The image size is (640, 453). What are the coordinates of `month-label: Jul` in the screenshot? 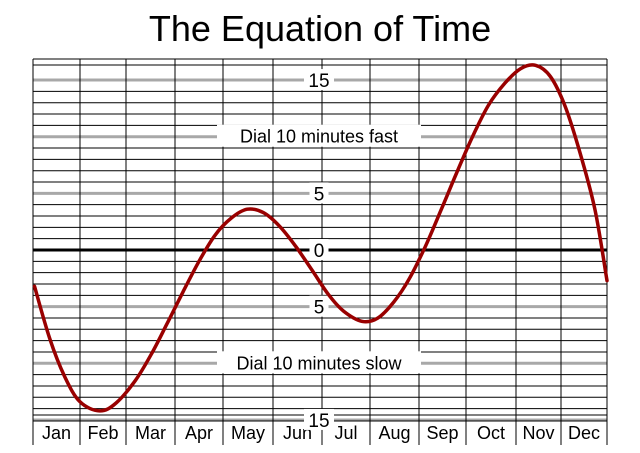 It's located at (345, 433).